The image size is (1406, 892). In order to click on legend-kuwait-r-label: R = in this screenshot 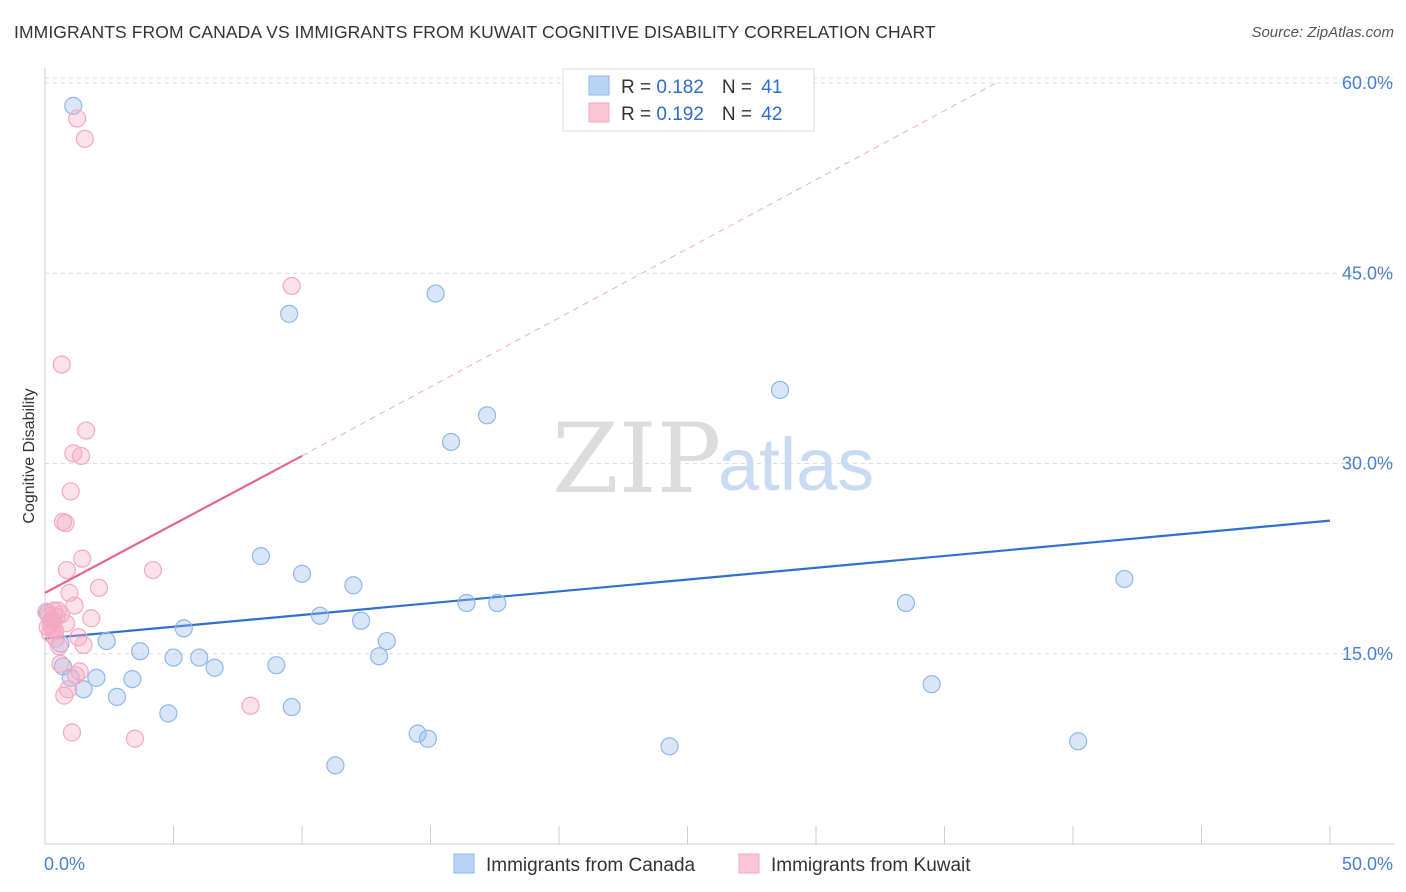, I will do `click(638, 114)`.